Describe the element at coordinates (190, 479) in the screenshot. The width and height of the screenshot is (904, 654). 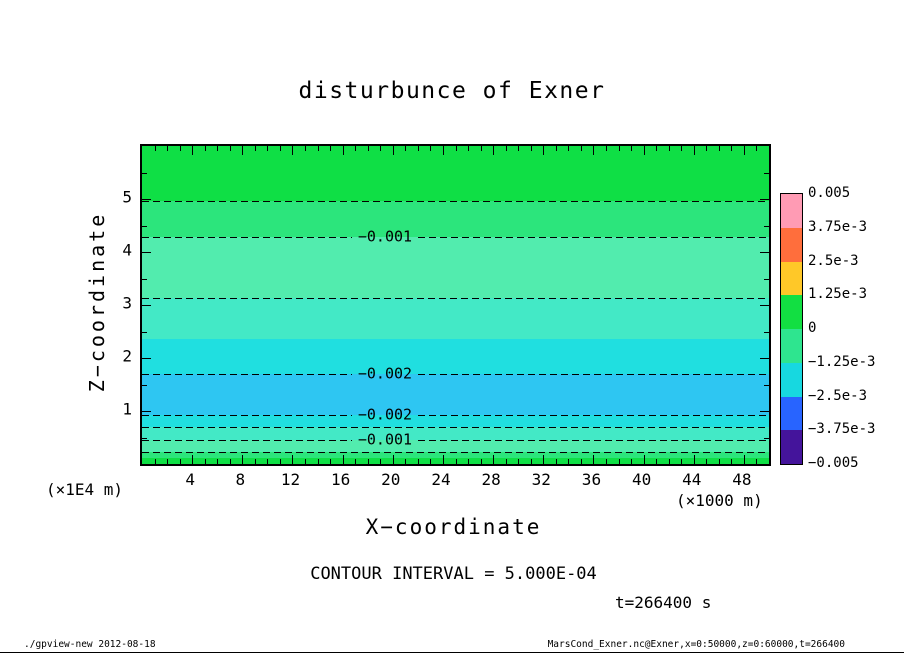
I see `x-tick-label: 4` at that location.